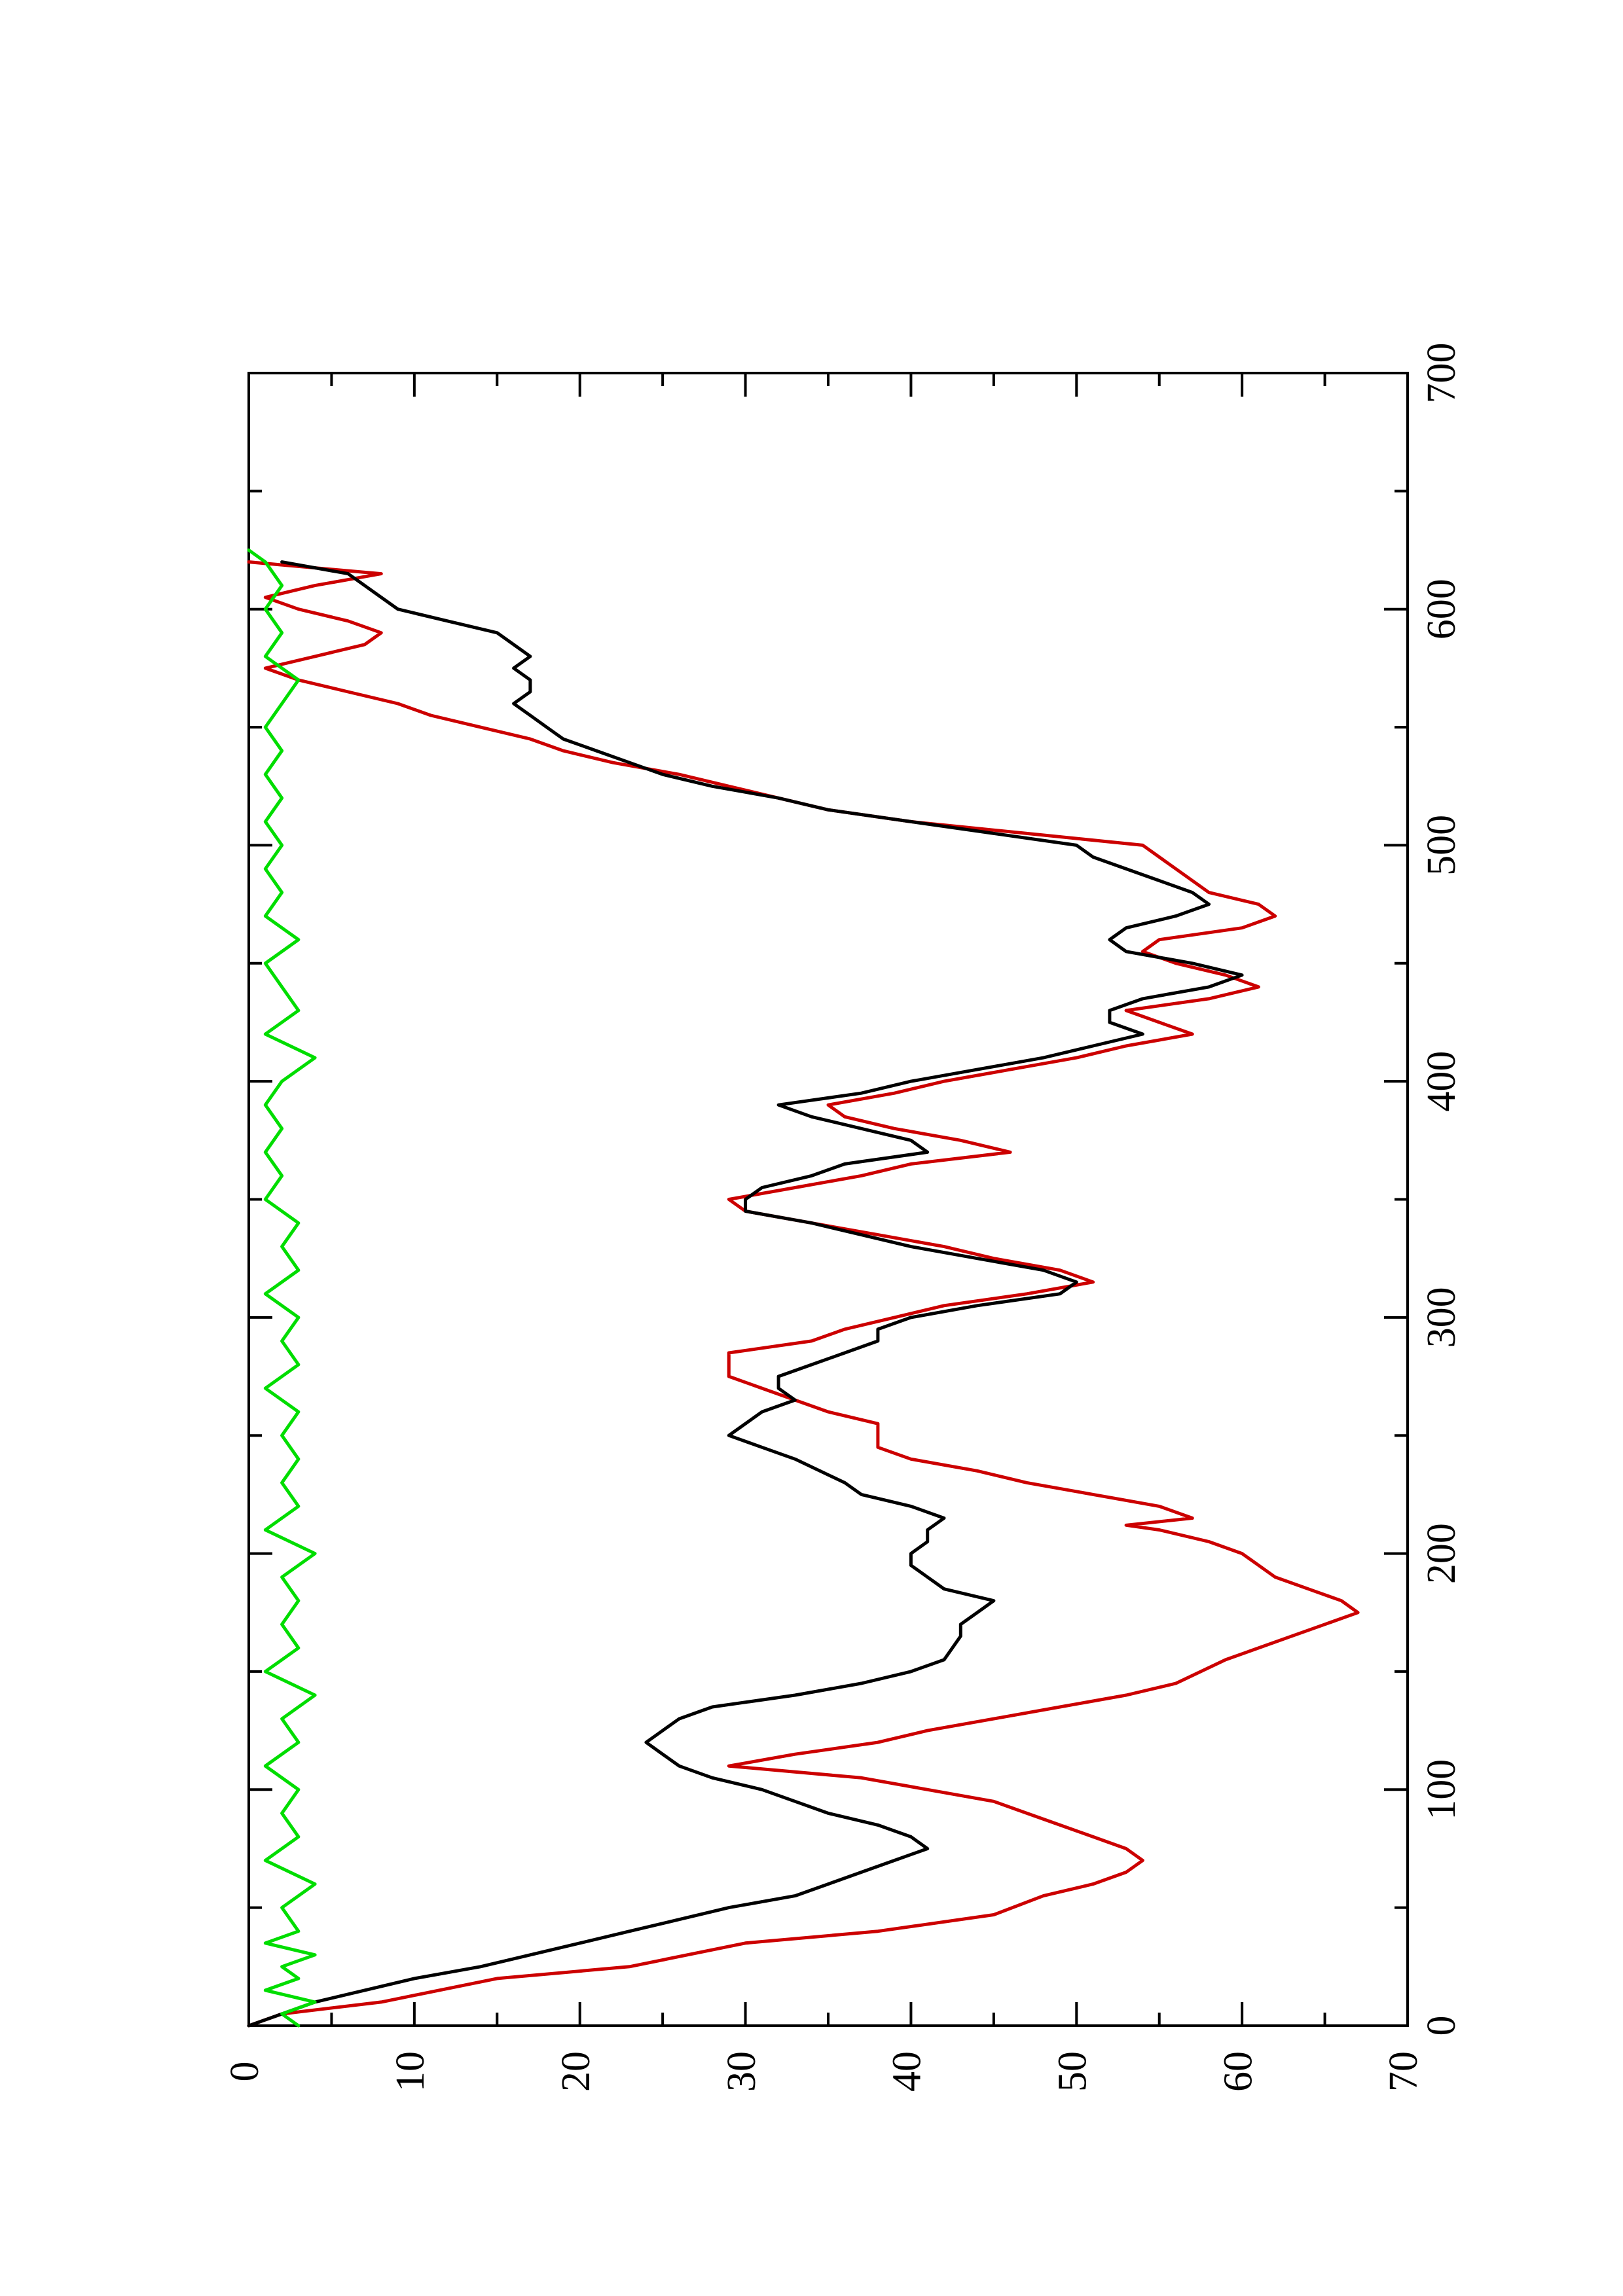 Image resolution: width=1623 pixels, height=2296 pixels. What do you see at coordinates (1441, 1789) in the screenshot?
I see `x-tick-label: 100` at bounding box center [1441, 1789].